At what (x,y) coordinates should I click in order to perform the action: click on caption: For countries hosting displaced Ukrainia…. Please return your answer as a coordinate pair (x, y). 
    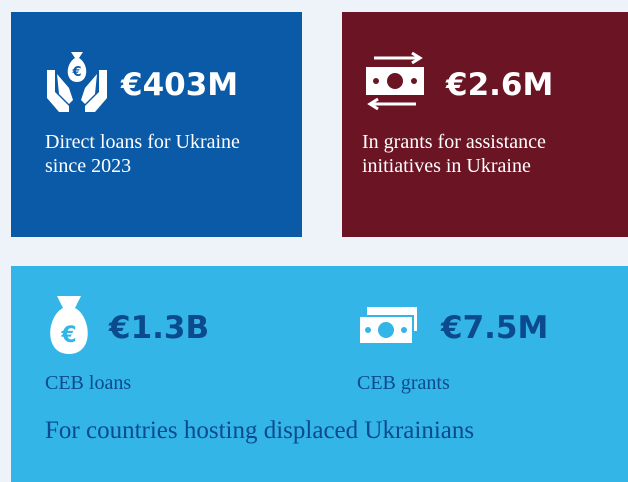
    Looking at the image, I should click on (260, 430).